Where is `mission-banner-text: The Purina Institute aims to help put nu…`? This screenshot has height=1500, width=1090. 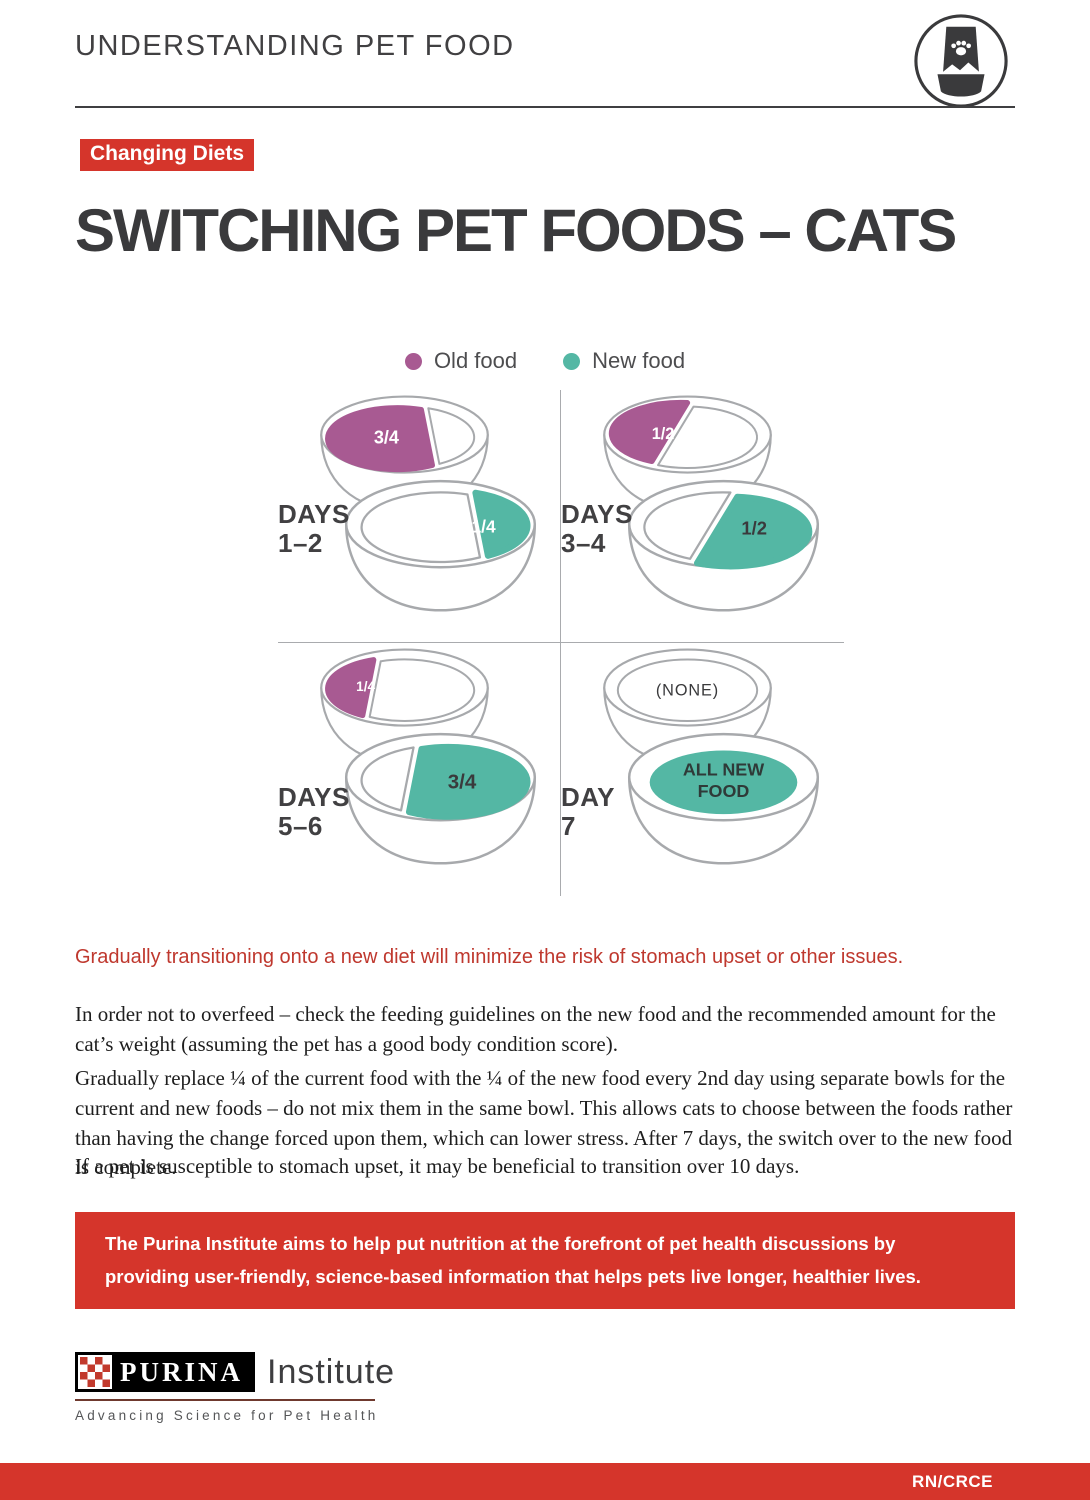
mission-banner-text: The Purina Institute aims to help put nu… is located at coordinates (513, 1260).